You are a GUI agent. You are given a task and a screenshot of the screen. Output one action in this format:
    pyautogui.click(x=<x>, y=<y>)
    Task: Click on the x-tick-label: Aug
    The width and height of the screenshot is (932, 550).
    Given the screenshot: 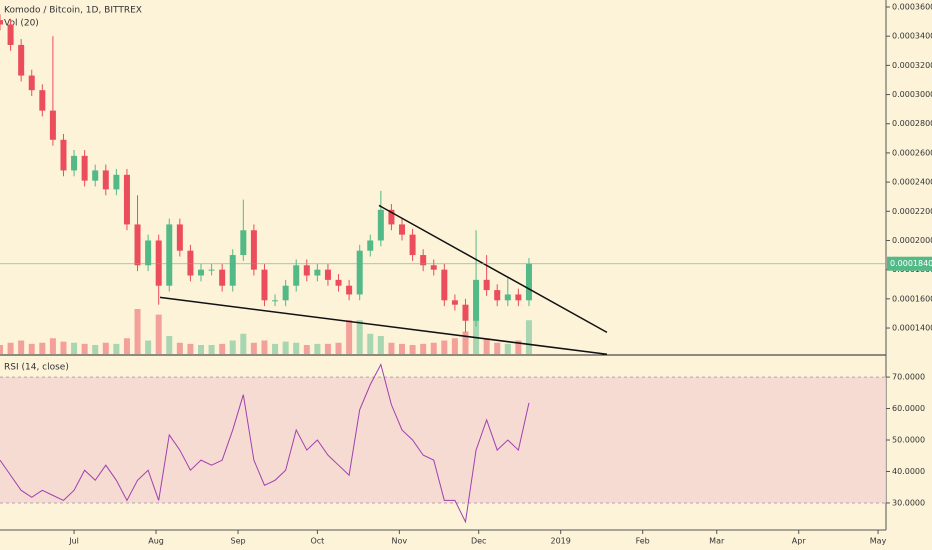 What is the action you would take?
    pyautogui.click(x=156, y=541)
    